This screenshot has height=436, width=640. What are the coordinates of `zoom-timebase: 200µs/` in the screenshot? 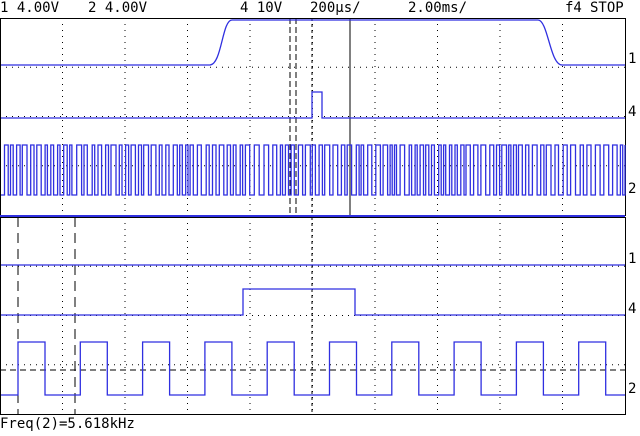 It's located at (335, 8).